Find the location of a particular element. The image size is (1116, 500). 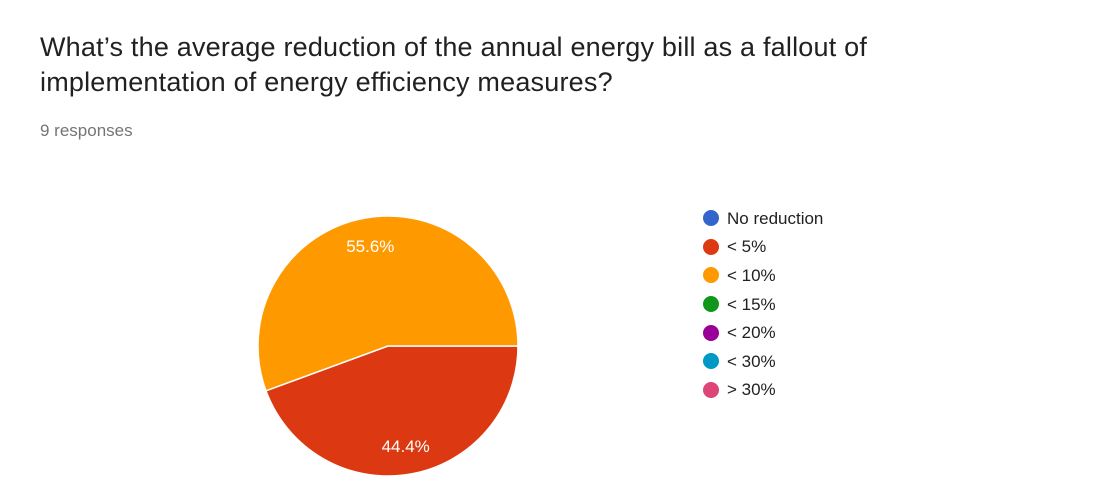

legend-item-lt-10: < 10% is located at coordinates (763, 275).